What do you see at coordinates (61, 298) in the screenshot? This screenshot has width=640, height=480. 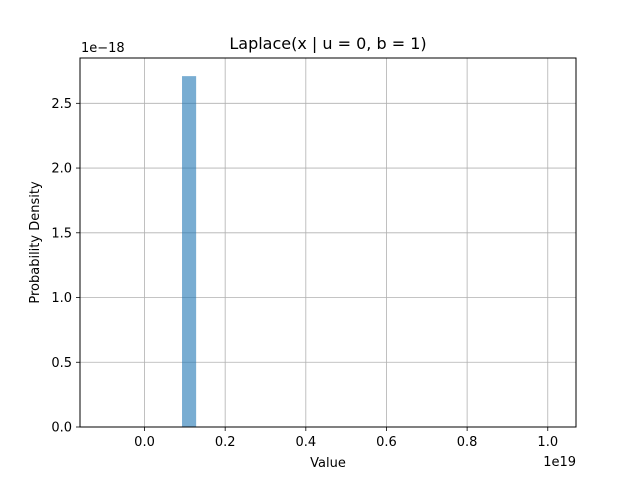 I see `y-tick-label-2: 1.0` at bounding box center [61, 298].